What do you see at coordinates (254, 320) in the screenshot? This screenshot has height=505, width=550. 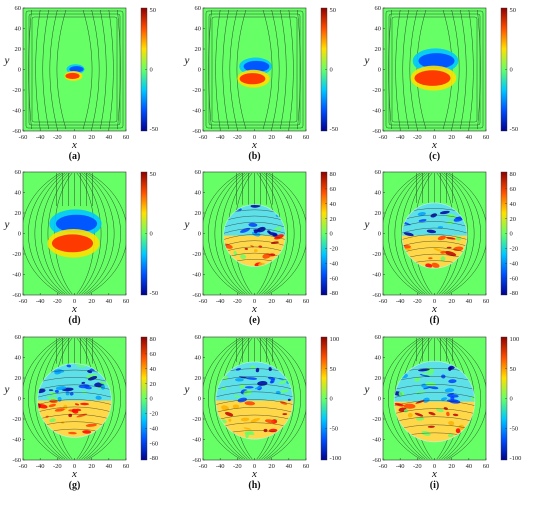 I see `panel-caption: (e)` at bounding box center [254, 320].